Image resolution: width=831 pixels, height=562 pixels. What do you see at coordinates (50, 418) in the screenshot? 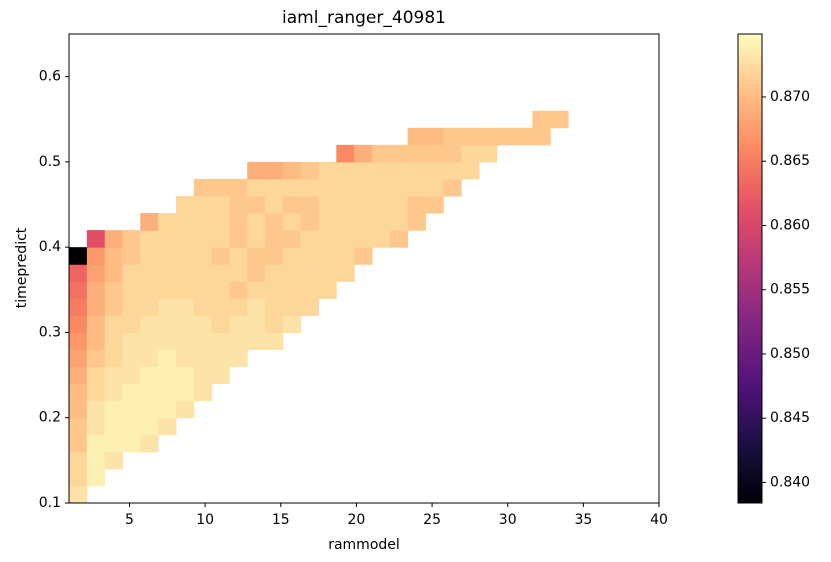
I see `y-tick-label: 0.2` at bounding box center [50, 418].